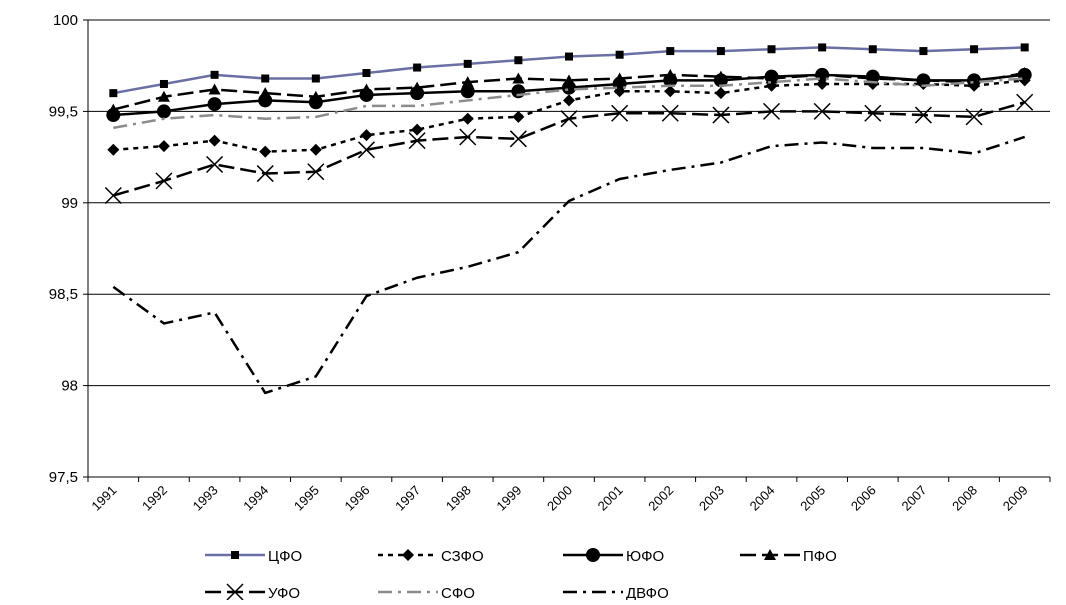 The height and width of the screenshot is (605, 1066). What do you see at coordinates (613, 556) in the screenshot?
I see `legend-item: ЮФО` at bounding box center [613, 556].